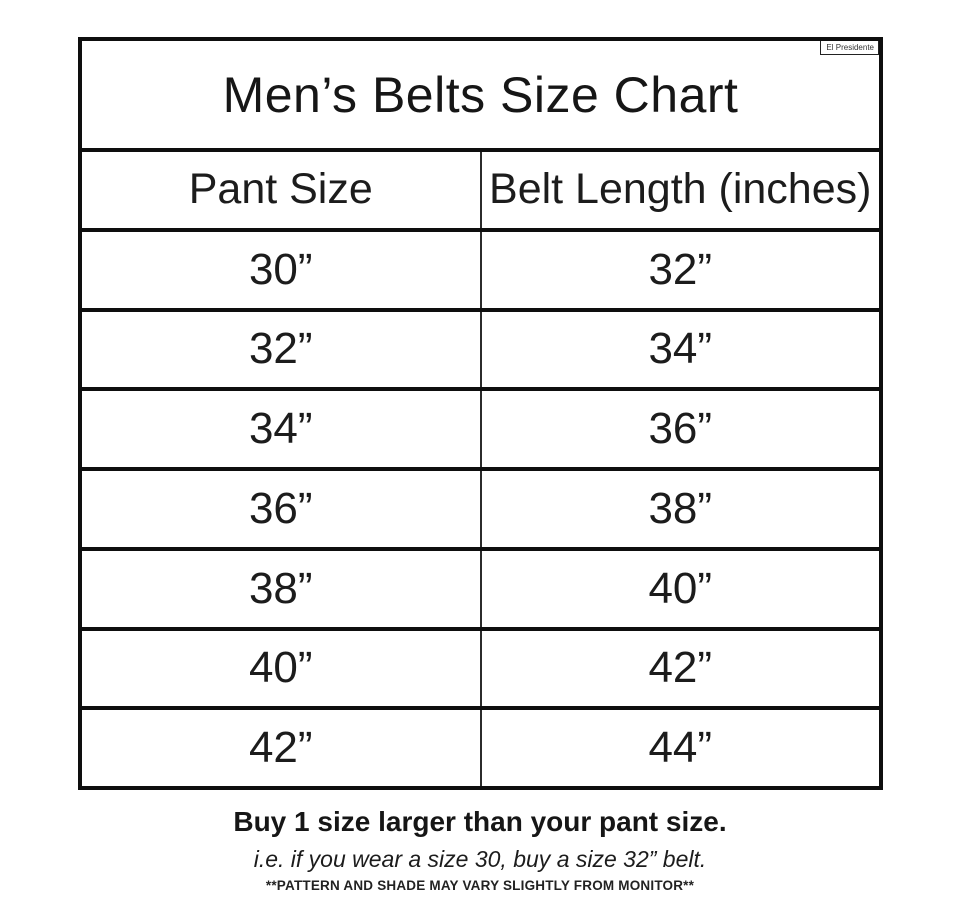 The image size is (960, 907). Describe the element at coordinates (680, 349) in the screenshot. I see `belt-length-cell: 34”` at that location.